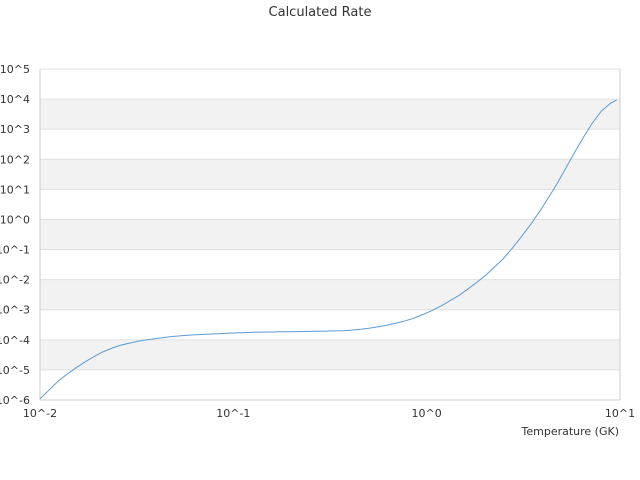 This screenshot has height=480, width=640. Describe the element at coordinates (15, 400) in the screenshot. I see `y-tick-label: 10^-6` at that location.